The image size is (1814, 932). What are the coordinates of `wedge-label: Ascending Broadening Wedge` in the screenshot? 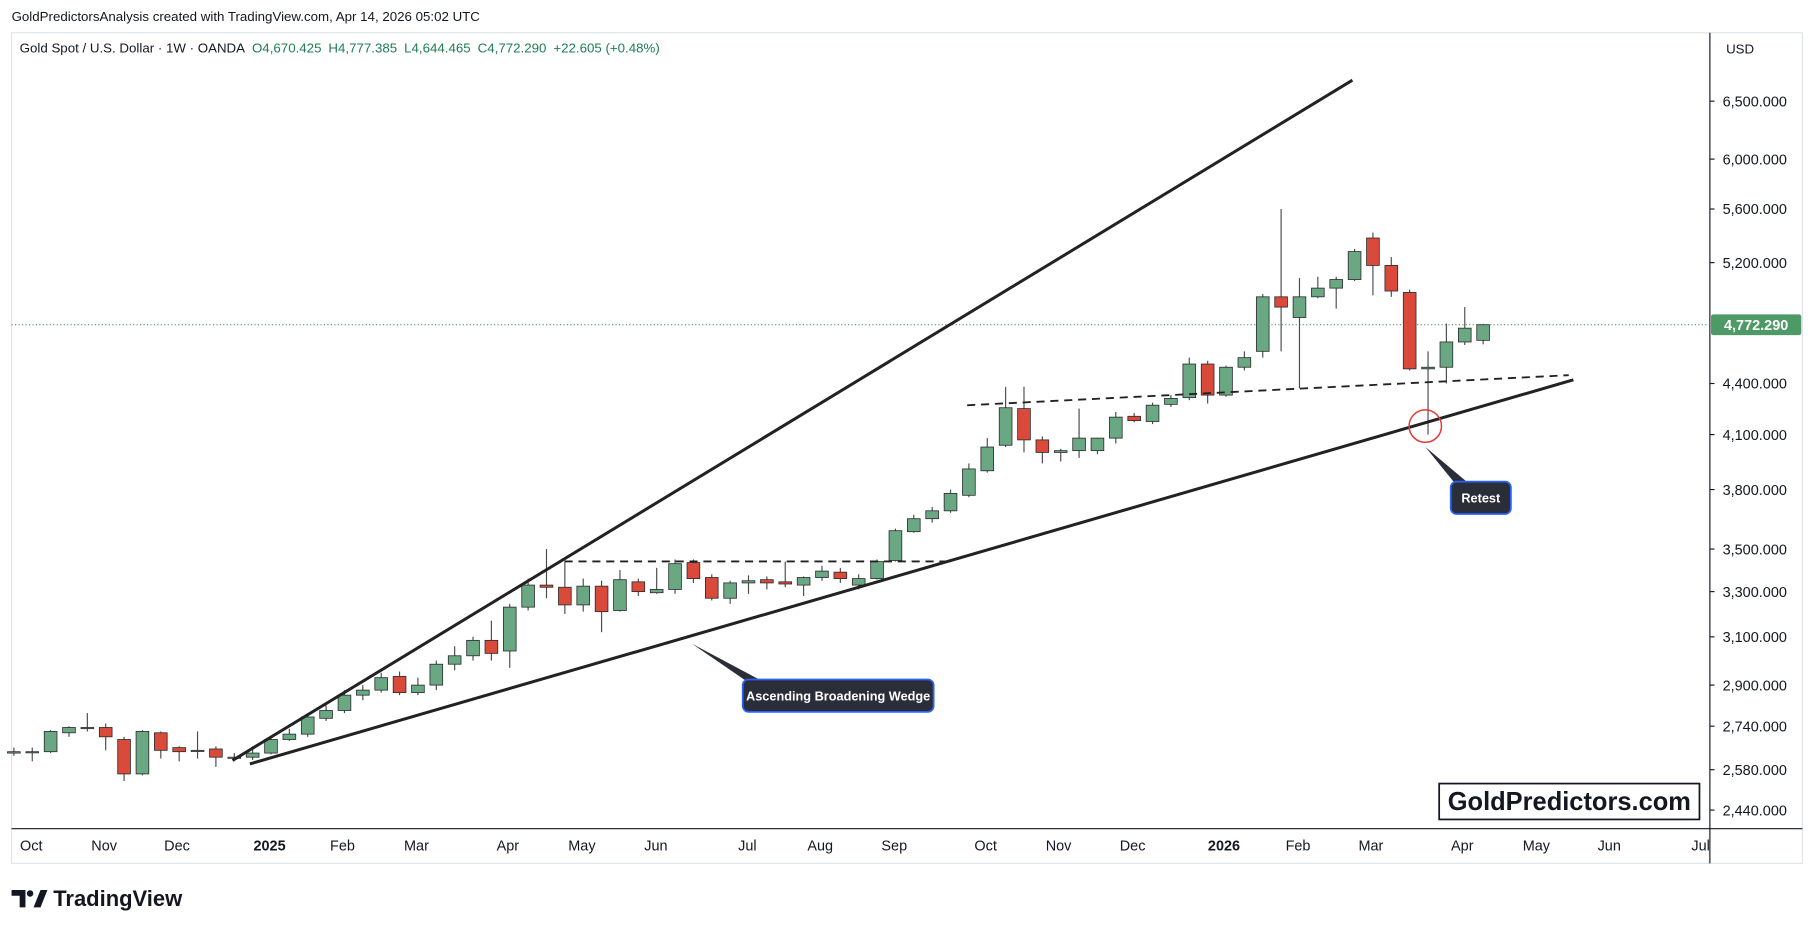 It's located at (838, 695).